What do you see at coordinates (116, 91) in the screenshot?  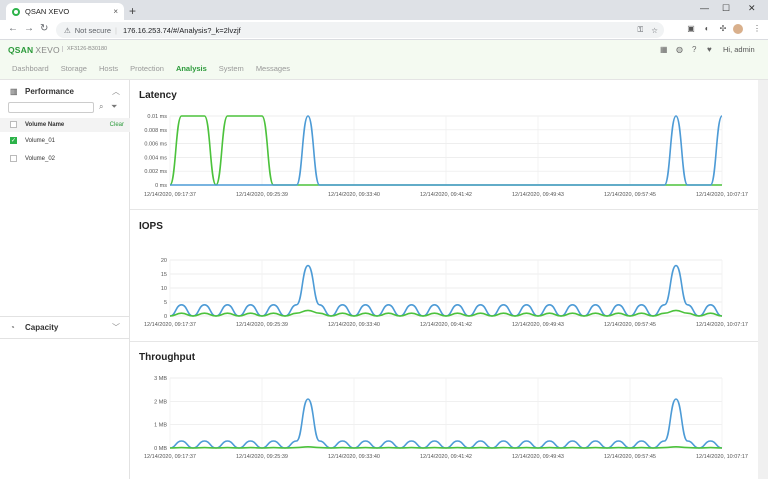 I see `chevron-up-icon: ︿` at bounding box center [116, 91].